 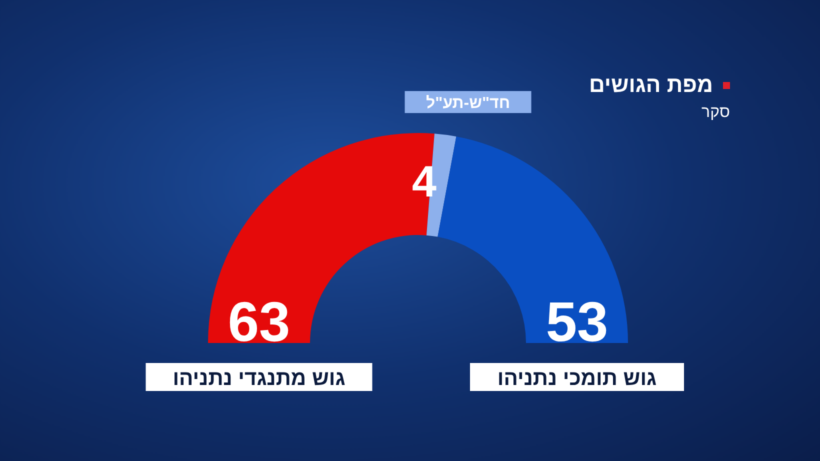 I want to click on text: סקר, so click(x=715, y=113).